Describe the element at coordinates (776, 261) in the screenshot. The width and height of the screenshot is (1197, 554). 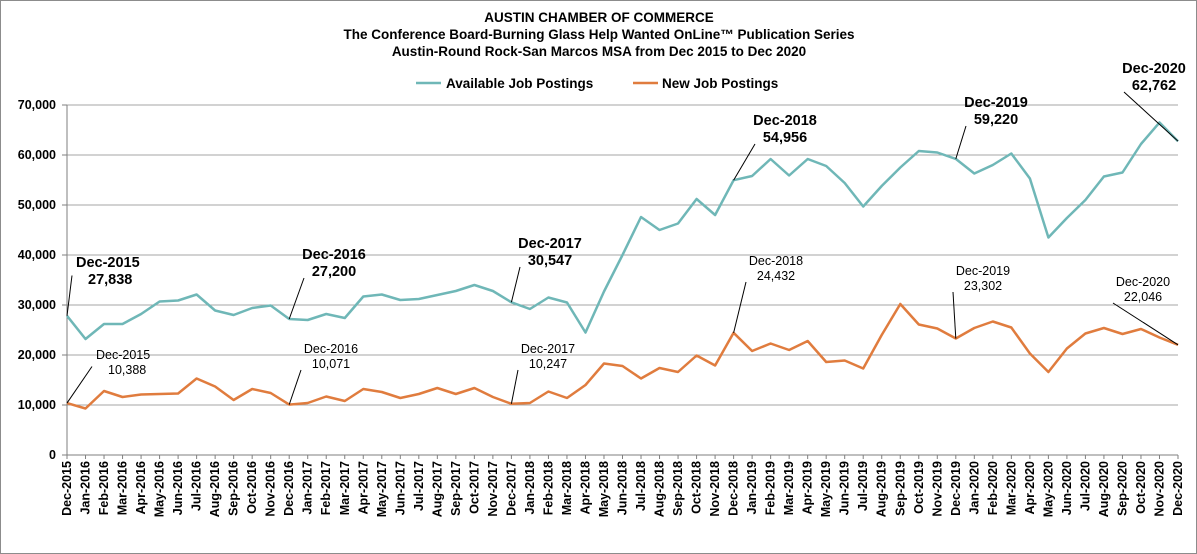
I see `annotation-date: Dec-2018` at that location.